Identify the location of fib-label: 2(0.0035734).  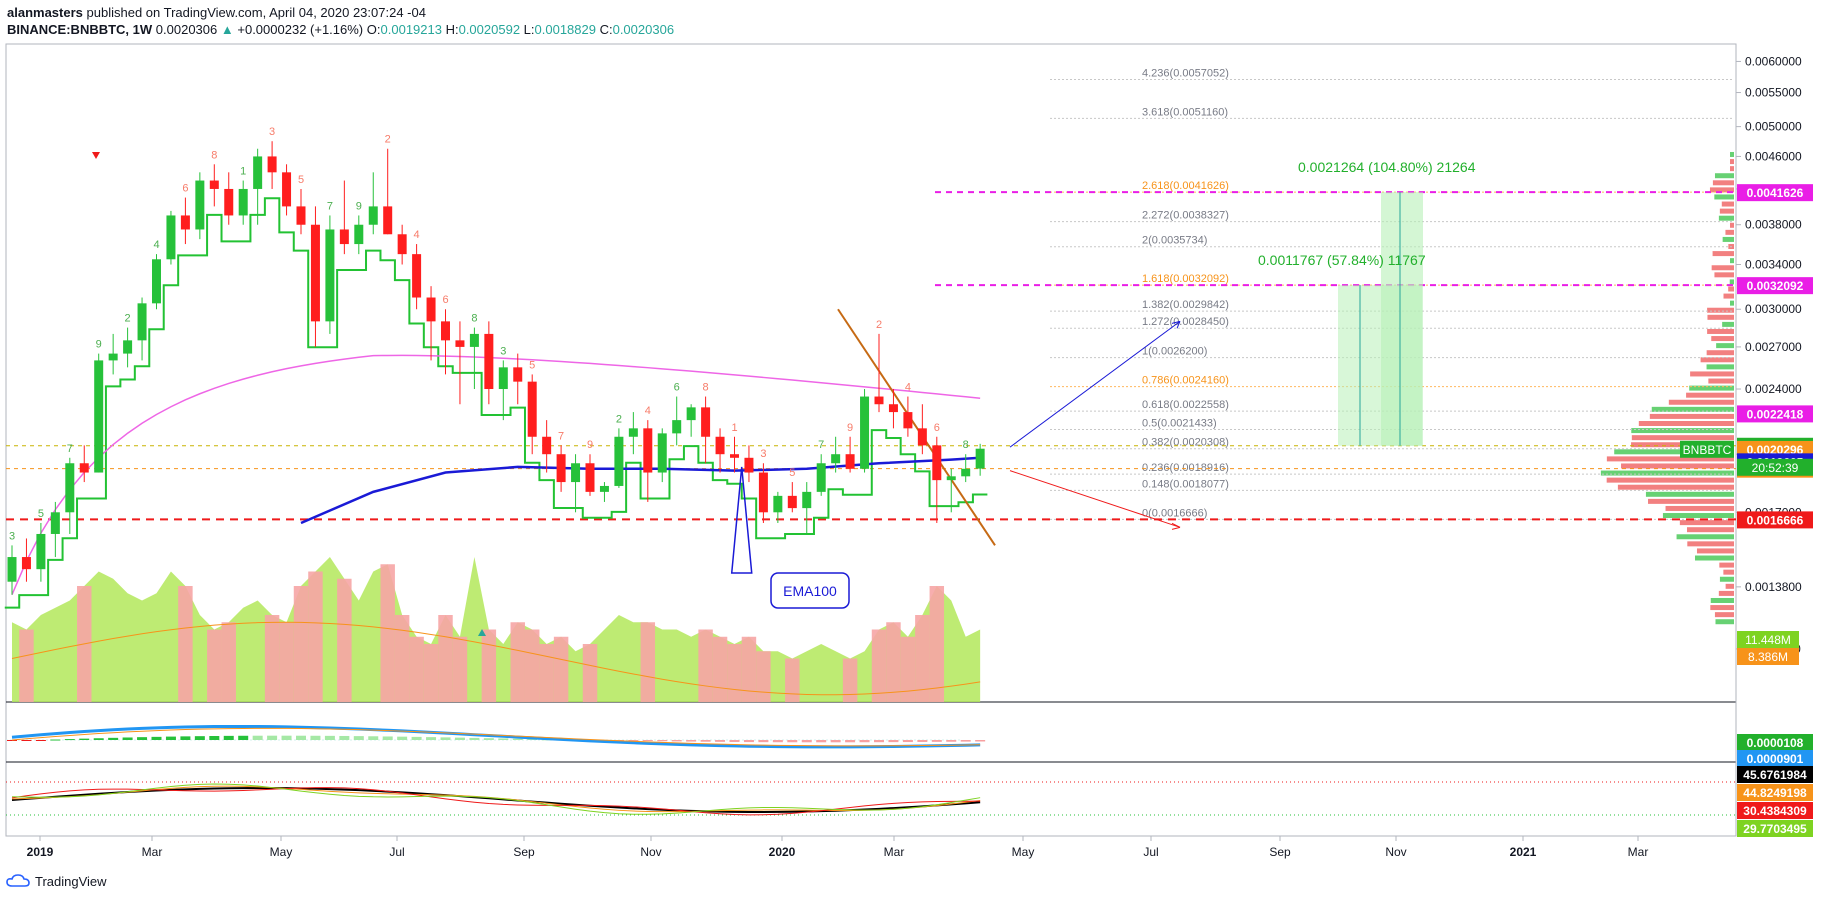
(1174, 241).